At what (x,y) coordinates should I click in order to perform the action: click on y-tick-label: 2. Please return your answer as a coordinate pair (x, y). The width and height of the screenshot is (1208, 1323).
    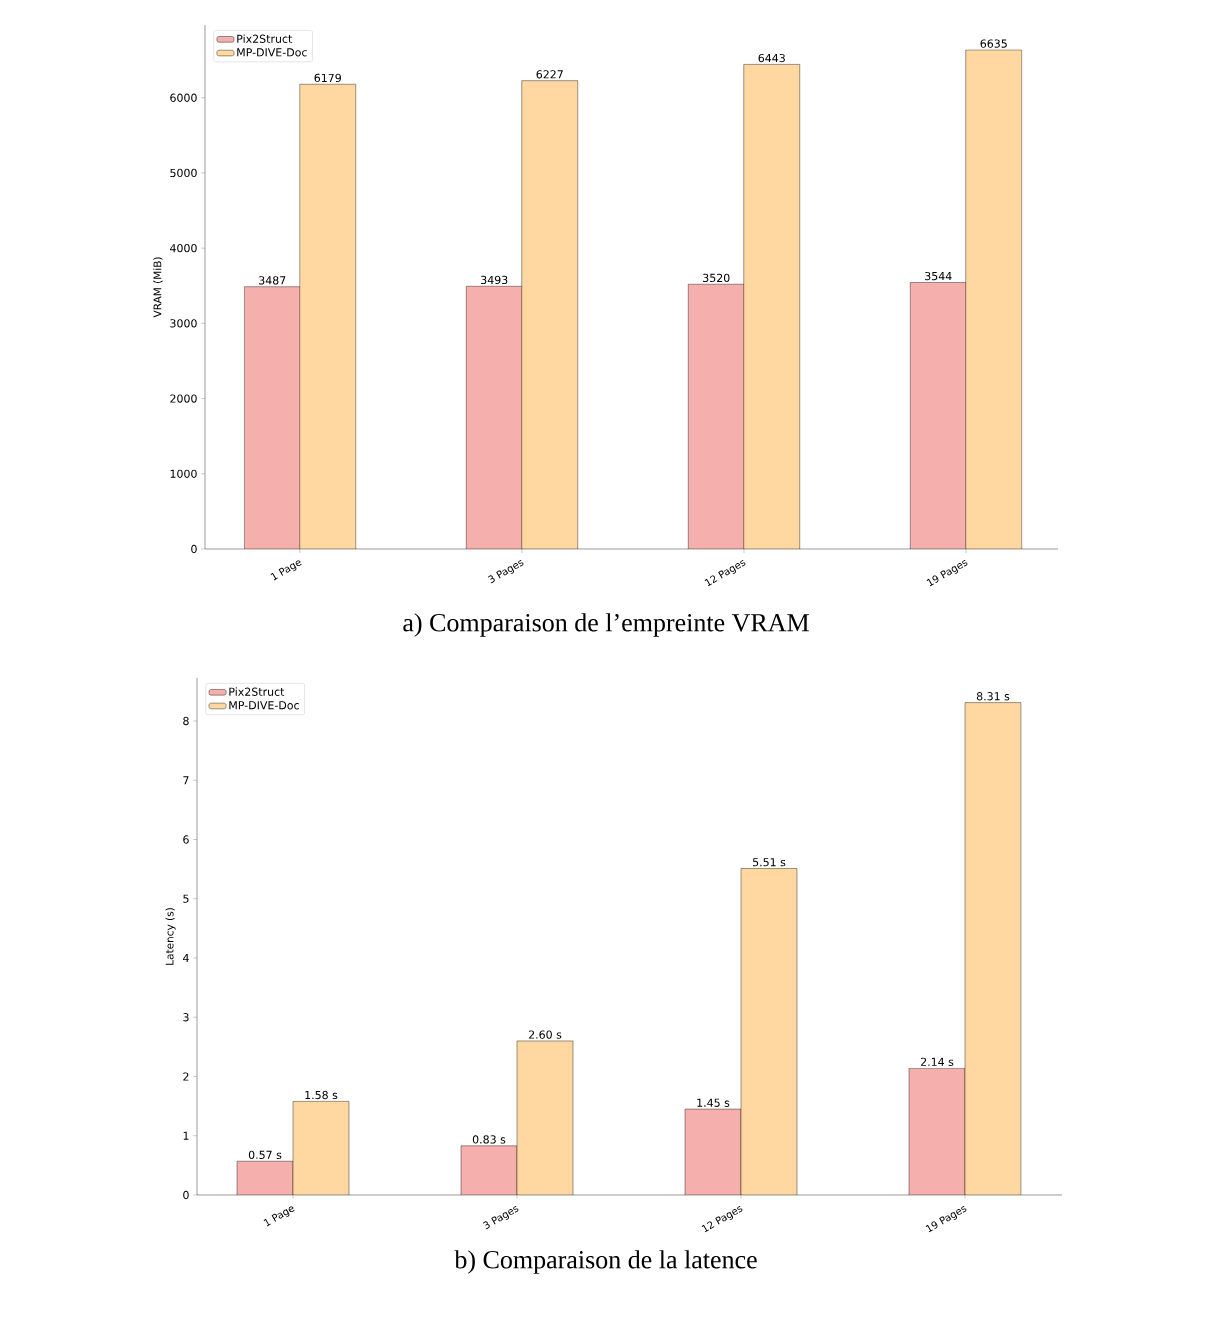
    Looking at the image, I should click on (186, 1076).